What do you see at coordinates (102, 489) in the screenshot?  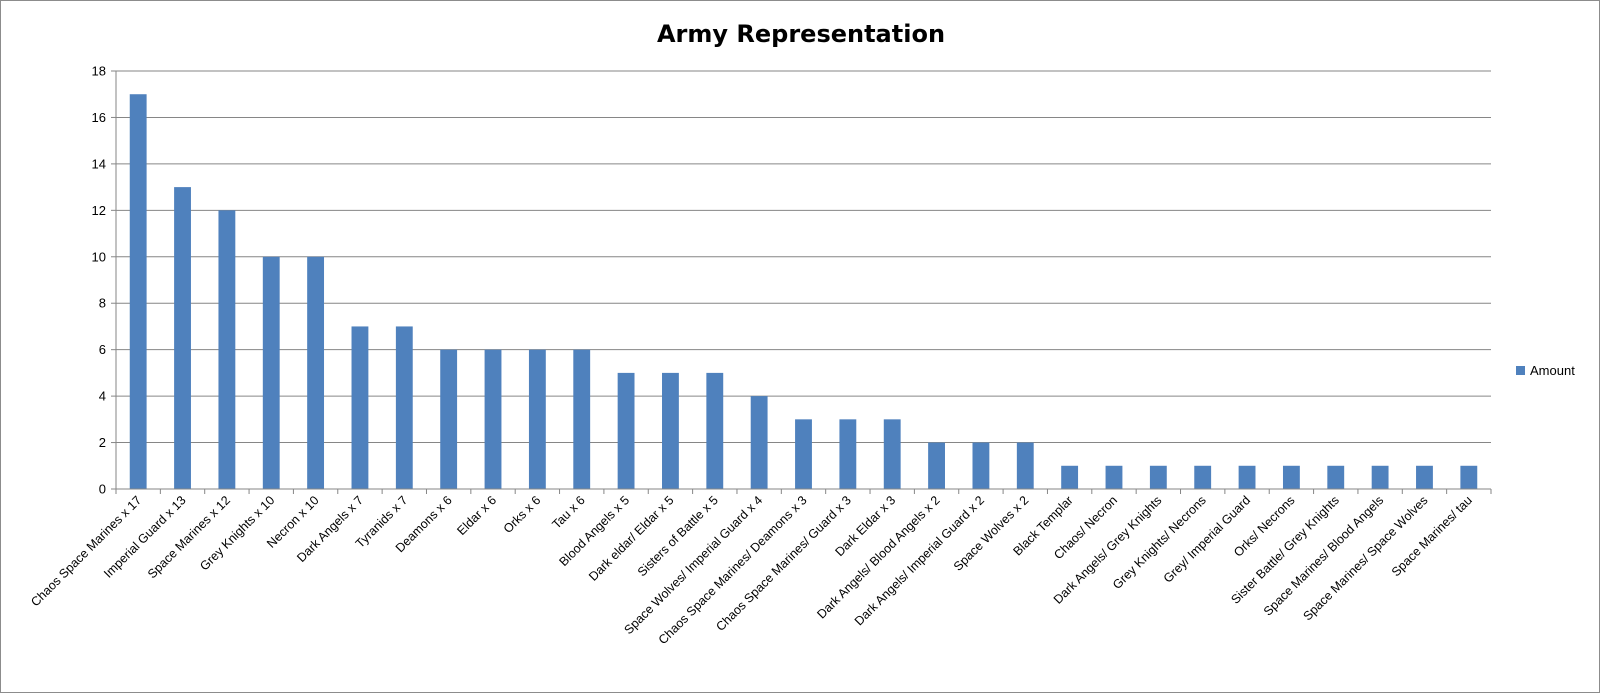 I see `y-tick-label: 0` at bounding box center [102, 489].